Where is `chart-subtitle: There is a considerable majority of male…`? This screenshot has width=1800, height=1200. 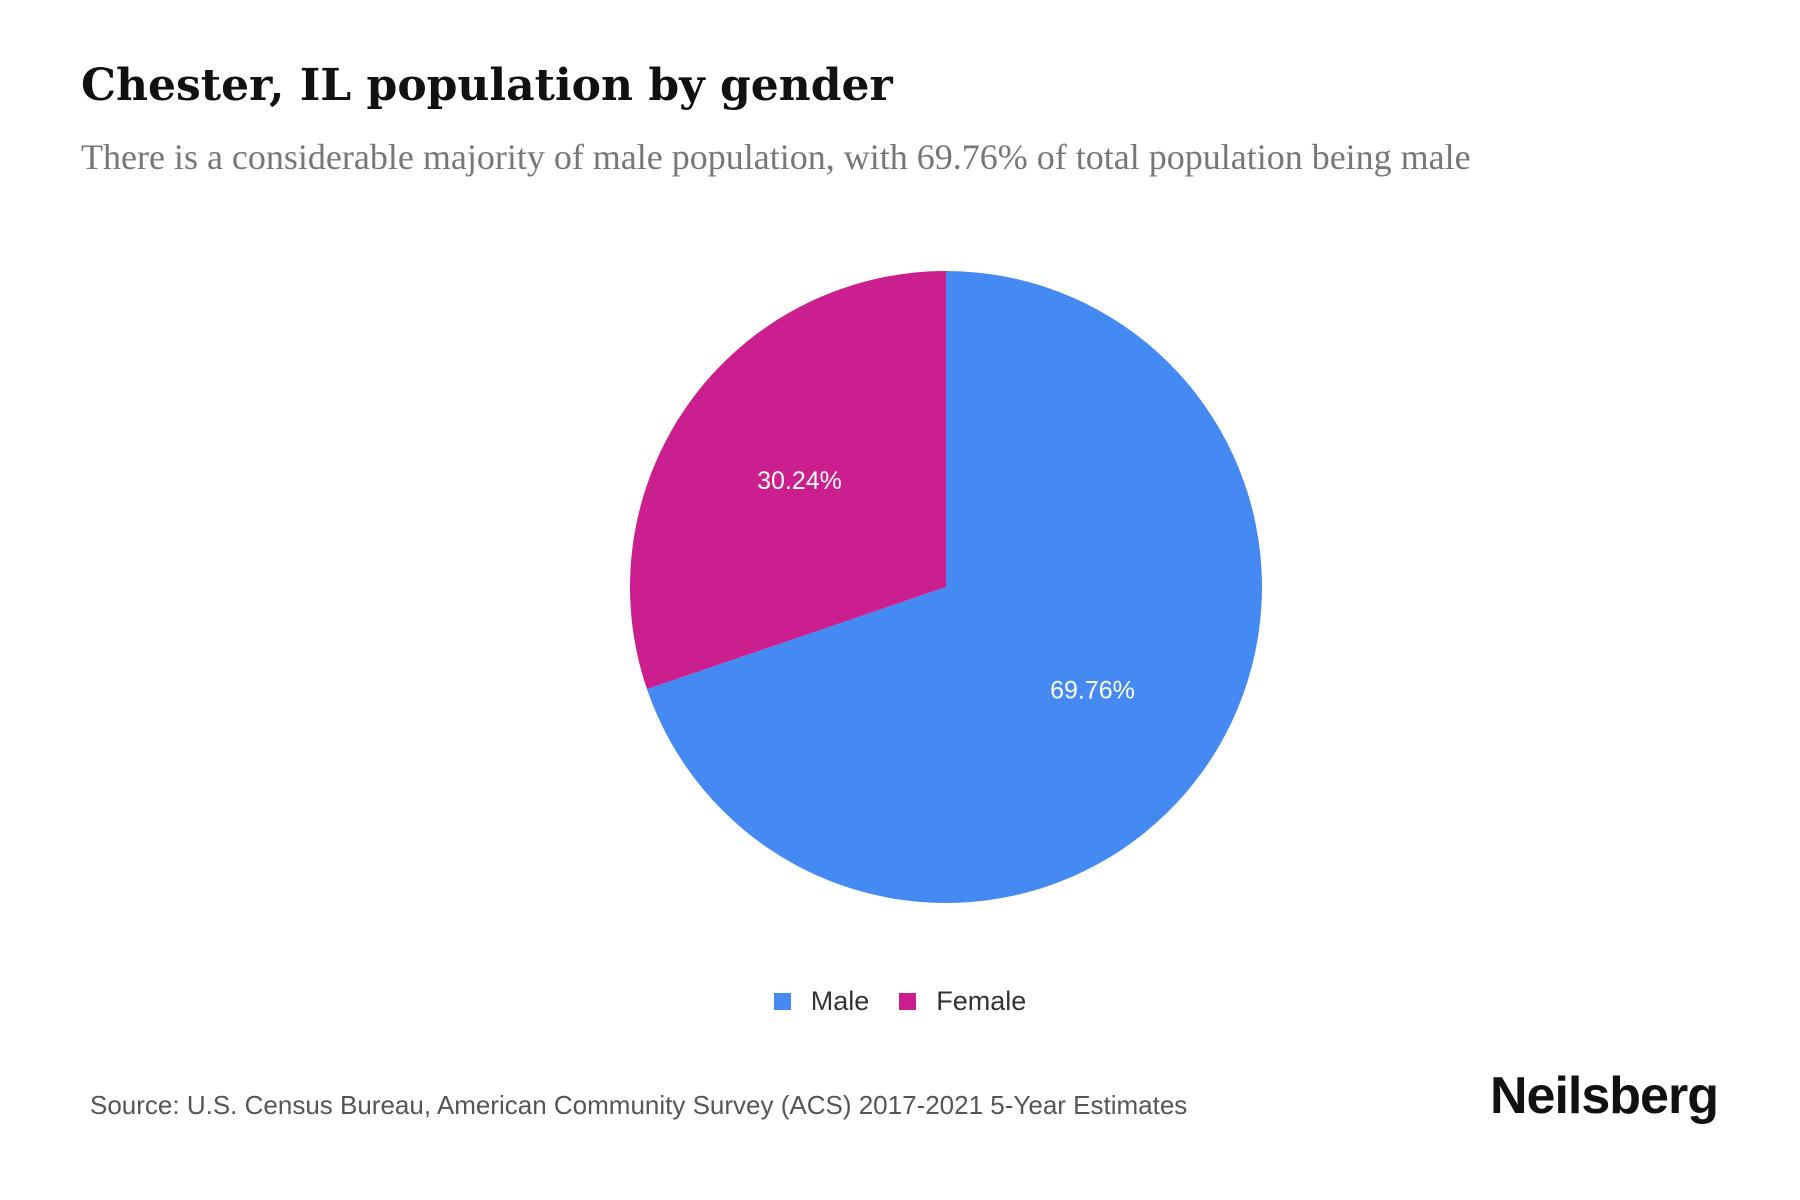
chart-subtitle: There is a considerable majority of male… is located at coordinates (776, 157).